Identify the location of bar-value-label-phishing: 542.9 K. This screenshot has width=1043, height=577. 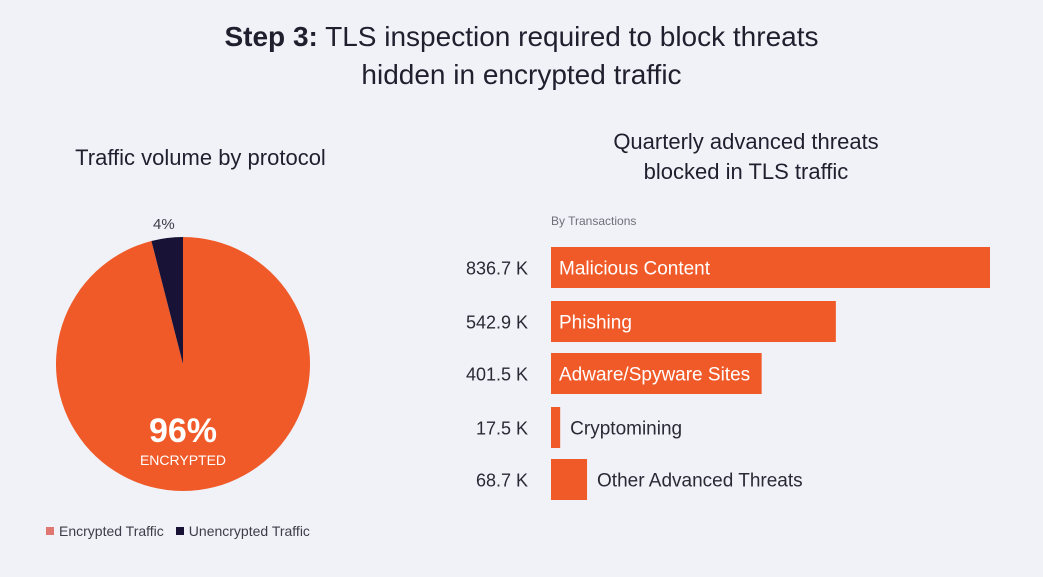
(497, 323).